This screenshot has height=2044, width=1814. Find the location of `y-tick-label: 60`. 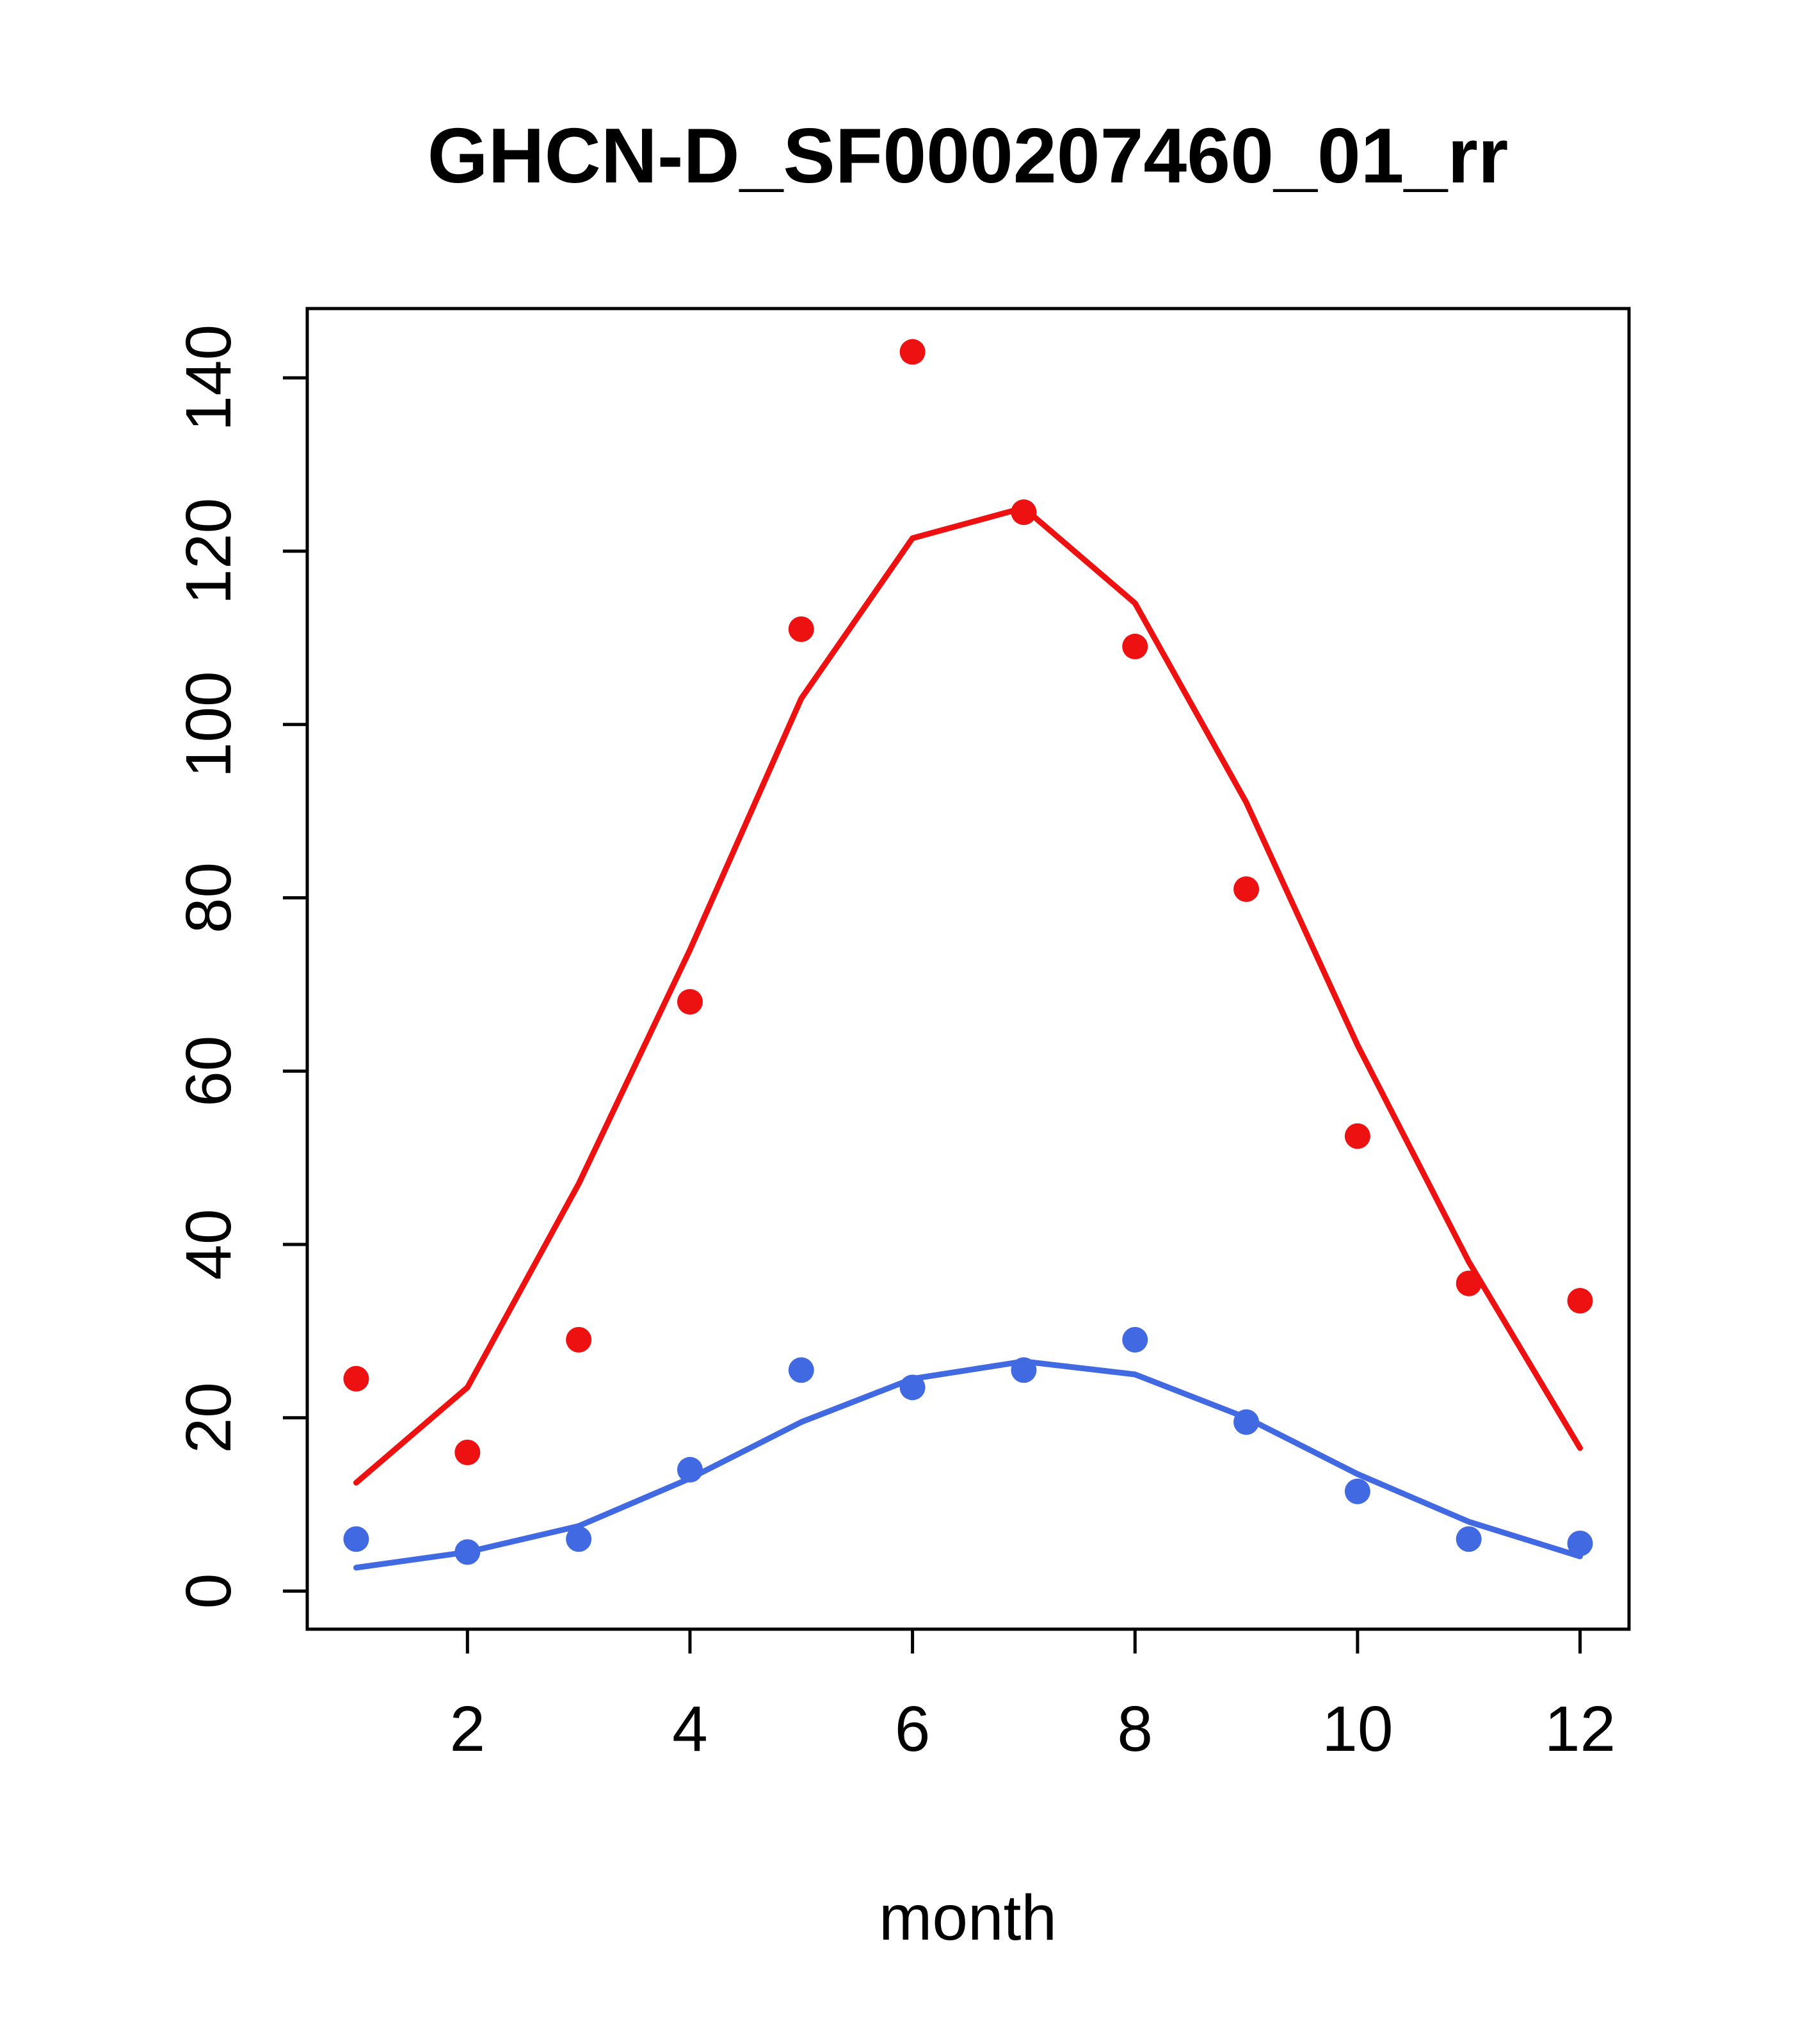

y-tick-label: 60 is located at coordinates (209, 1071).